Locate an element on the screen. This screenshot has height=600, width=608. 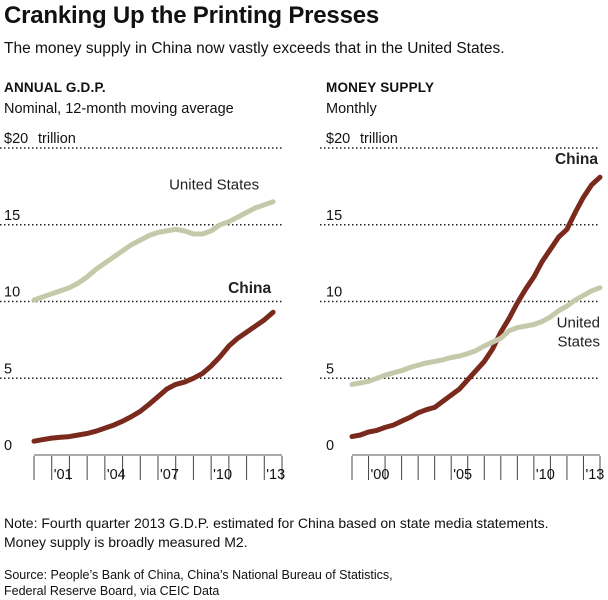
gdp-series-label-china: China is located at coordinates (249, 288).